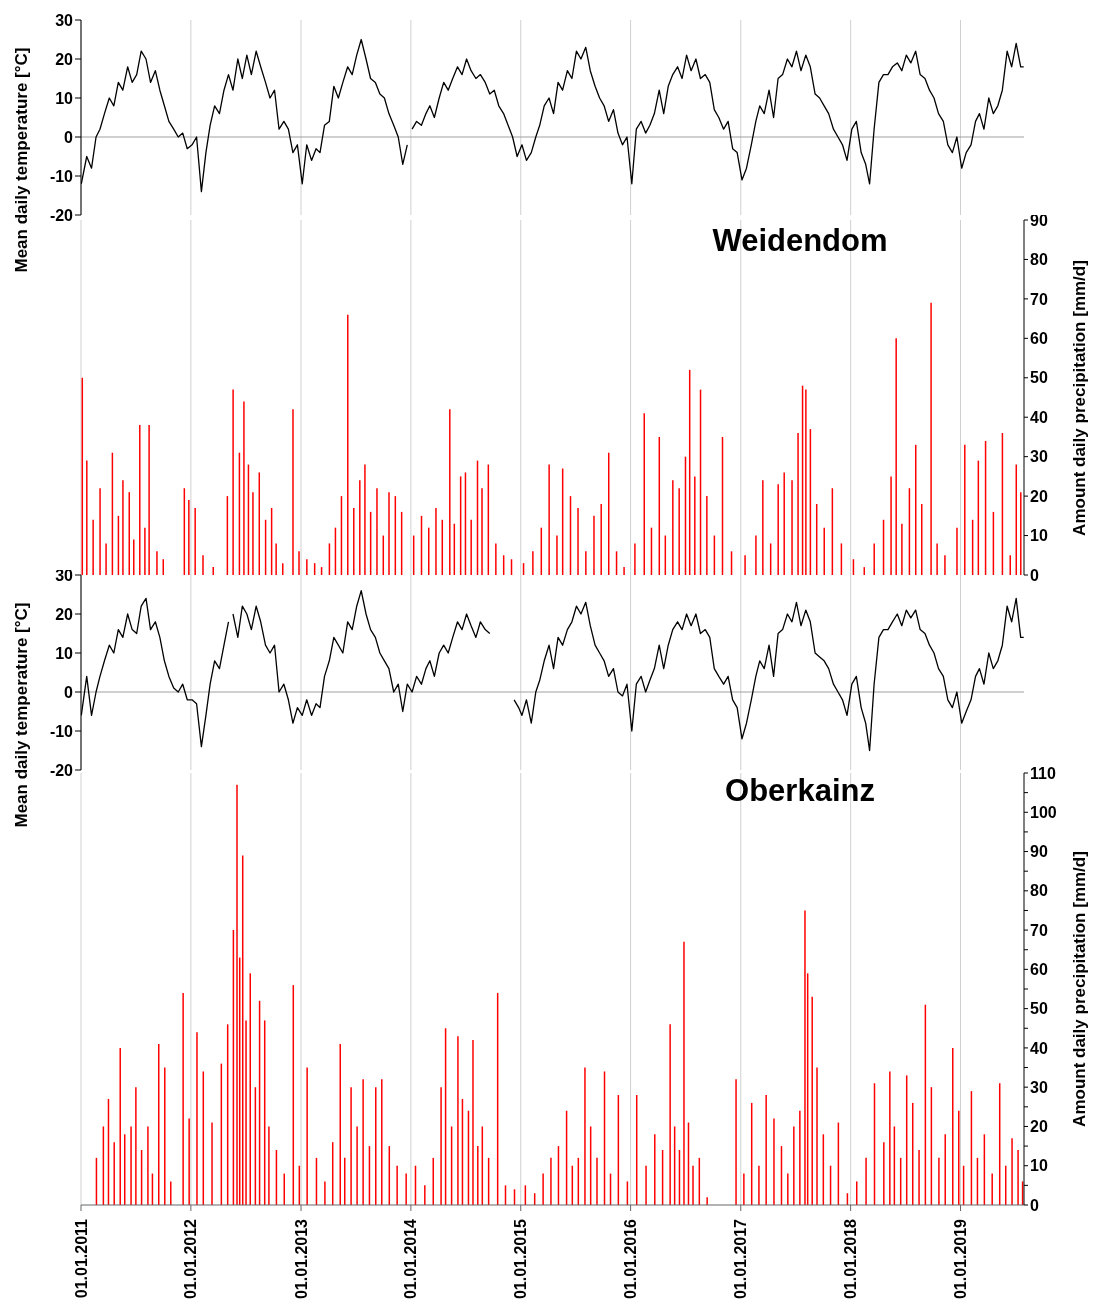 The width and height of the screenshot is (1093, 1316). What do you see at coordinates (800, 241) in the screenshot?
I see `chart-title: Weidendom` at bounding box center [800, 241].